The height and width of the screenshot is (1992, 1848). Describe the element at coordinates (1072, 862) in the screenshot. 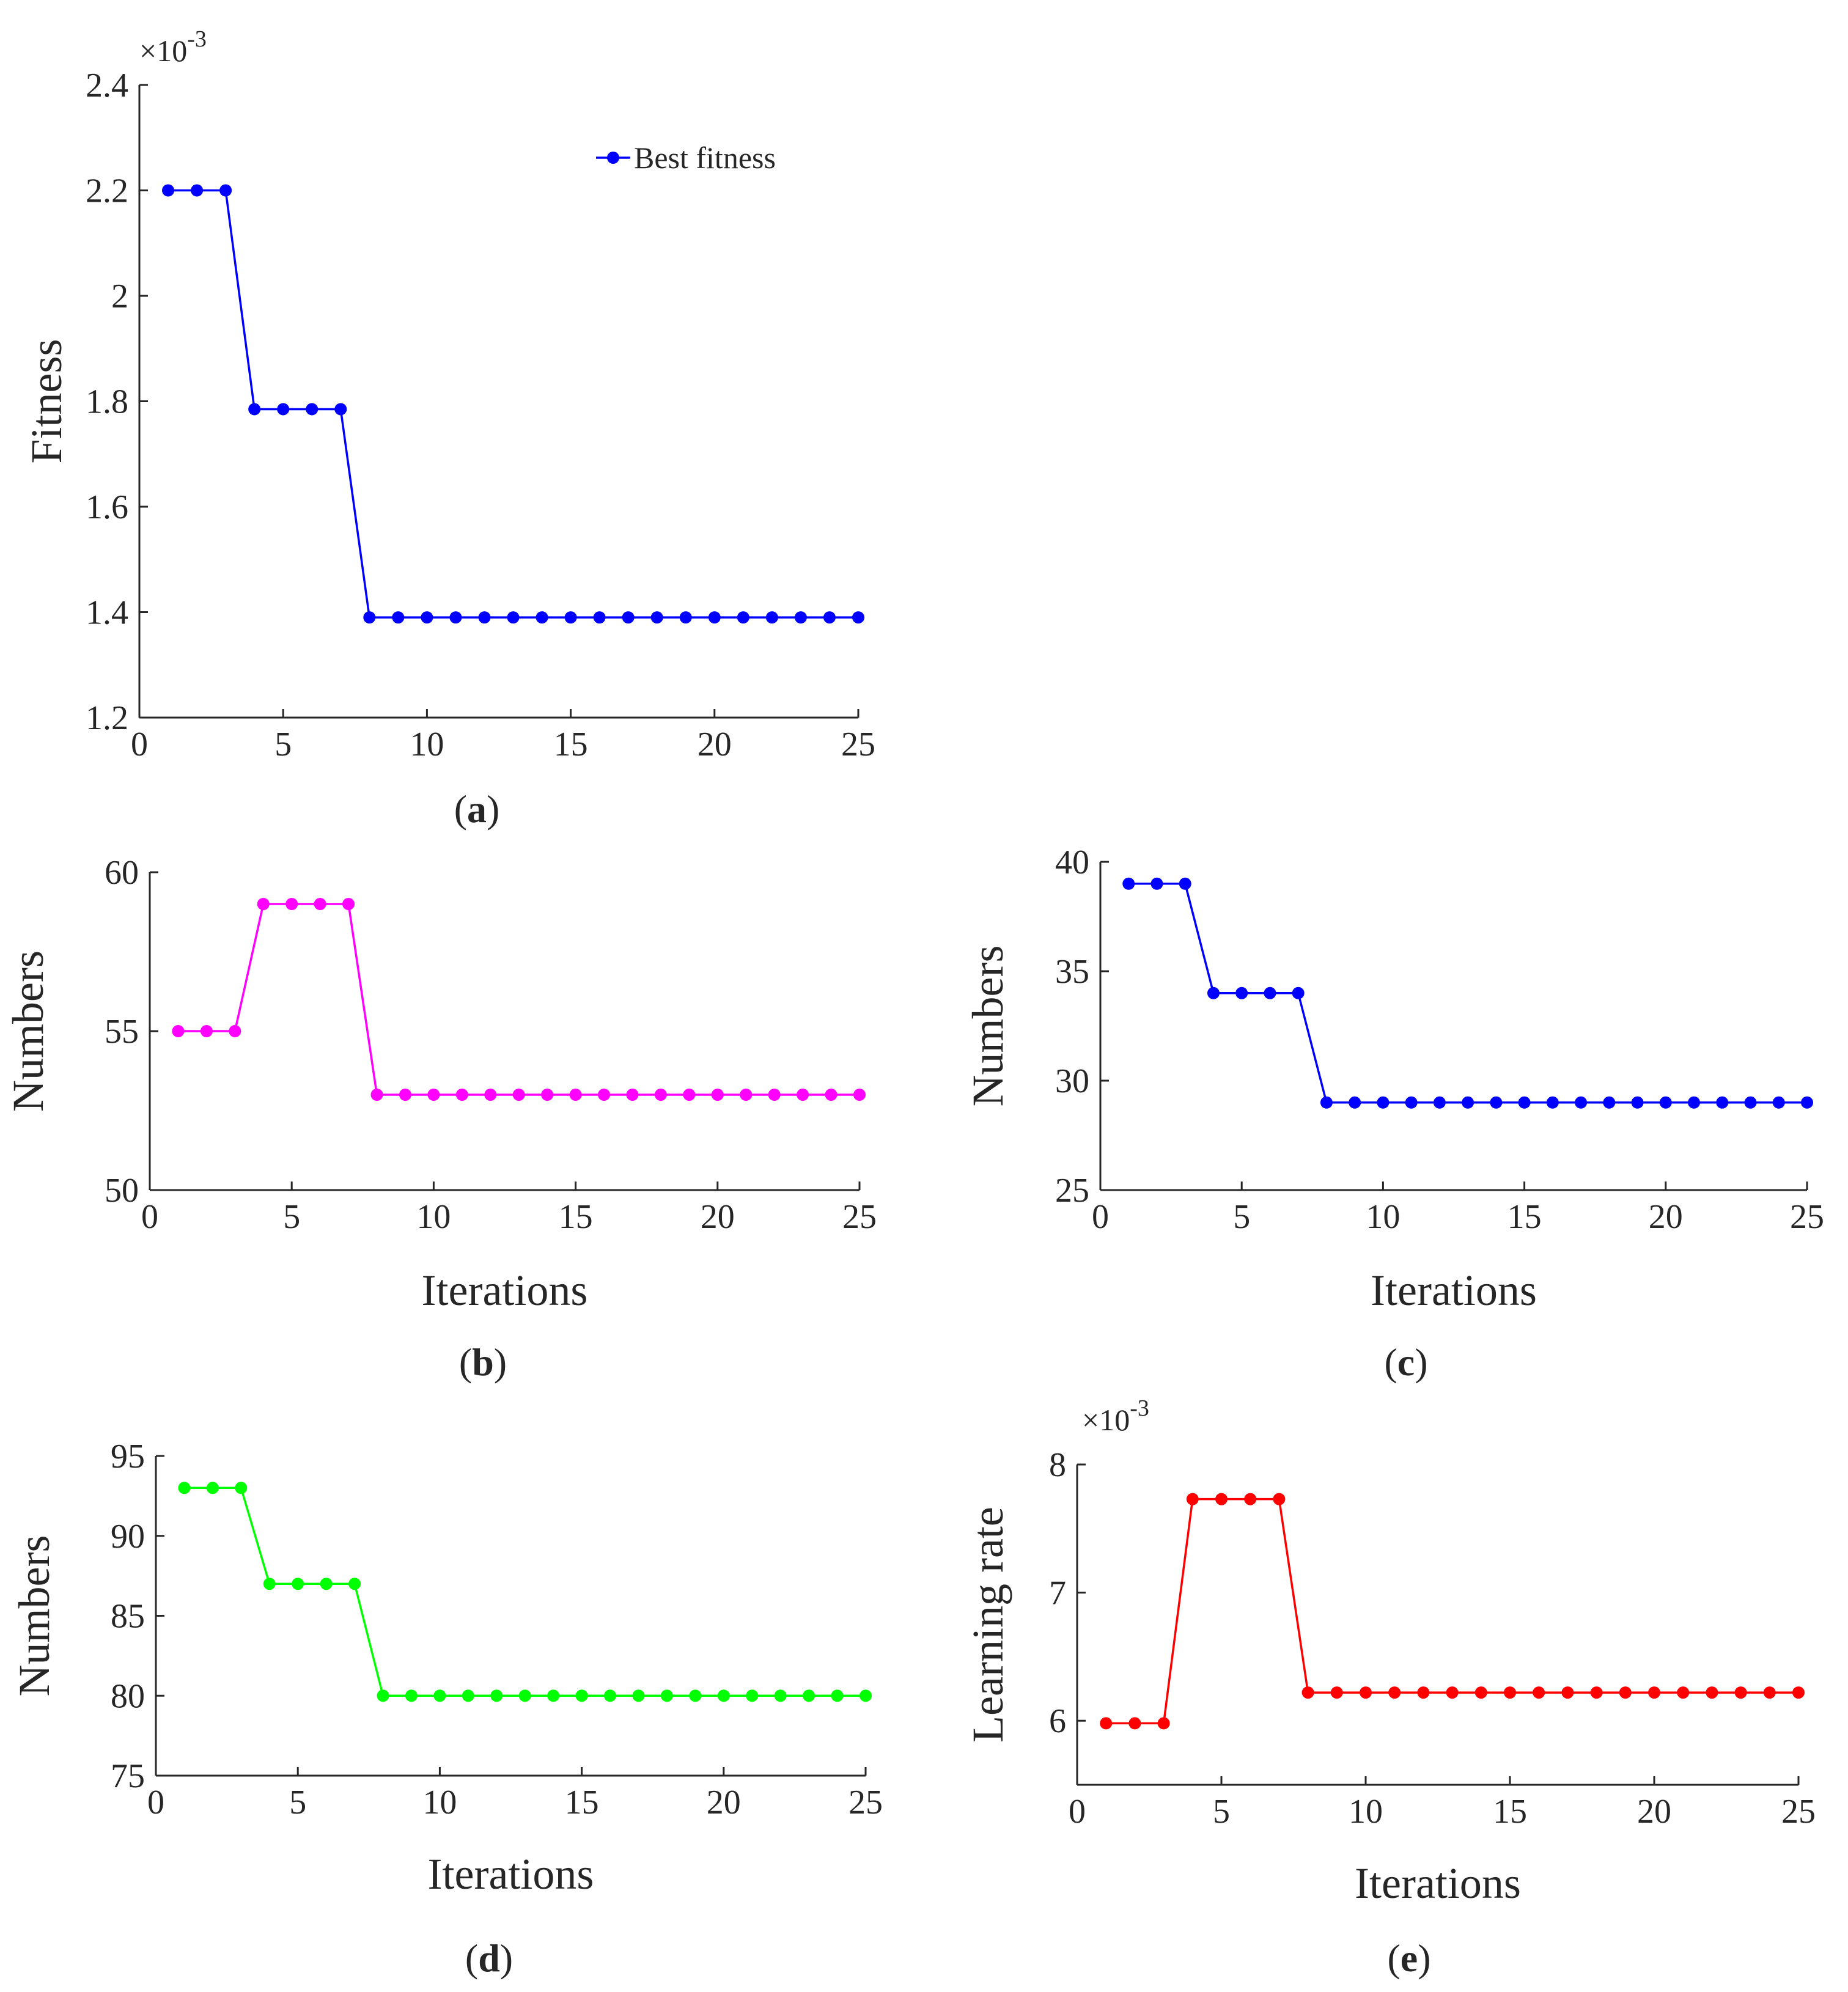

I see `y-tick-label: 40` at that location.